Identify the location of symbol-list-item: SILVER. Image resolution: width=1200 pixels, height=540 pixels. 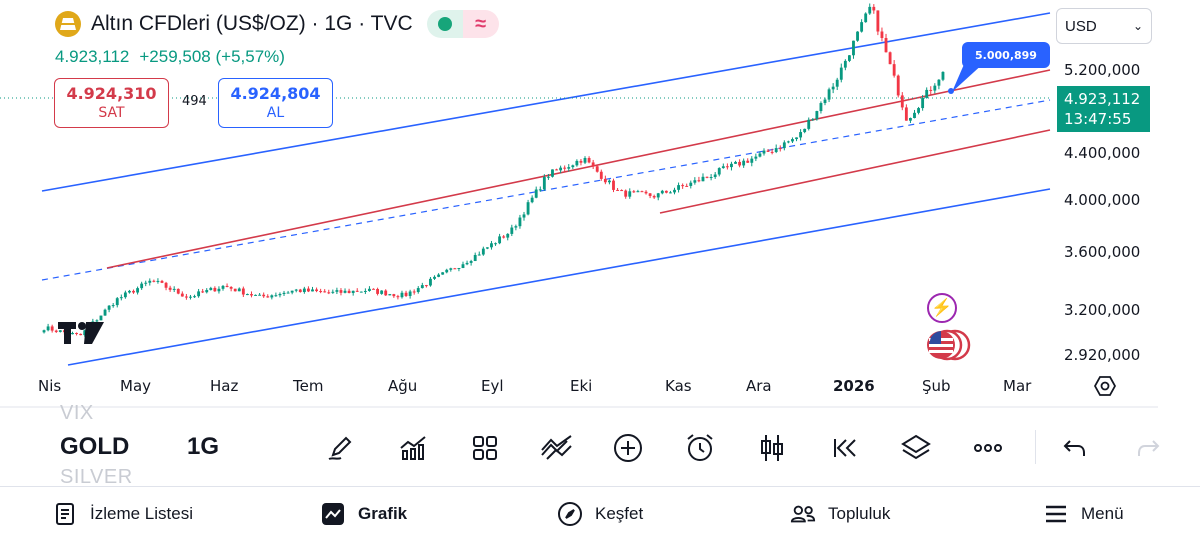
(96, 475).